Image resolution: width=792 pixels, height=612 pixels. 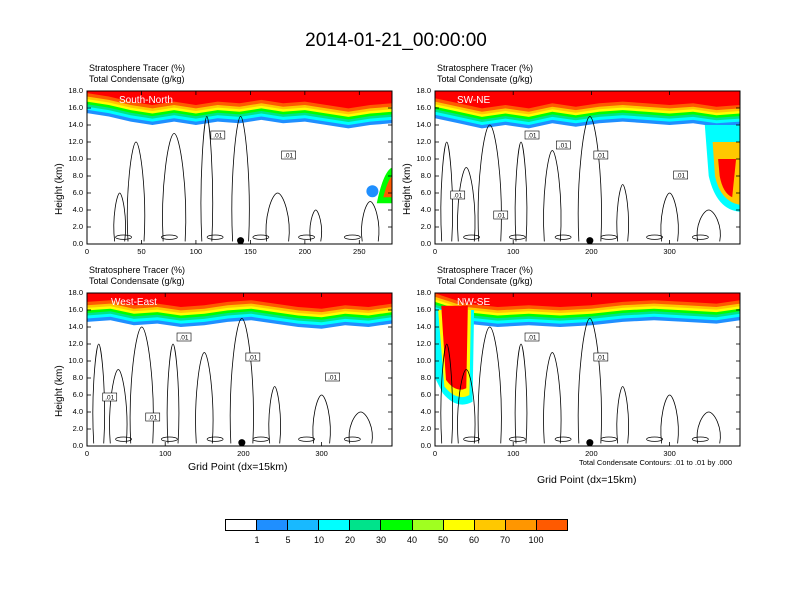 What do you see at coordinates (380, 540) in the screenshot?
I see `colorbar-label: 30` at bounding box center [380, 540].